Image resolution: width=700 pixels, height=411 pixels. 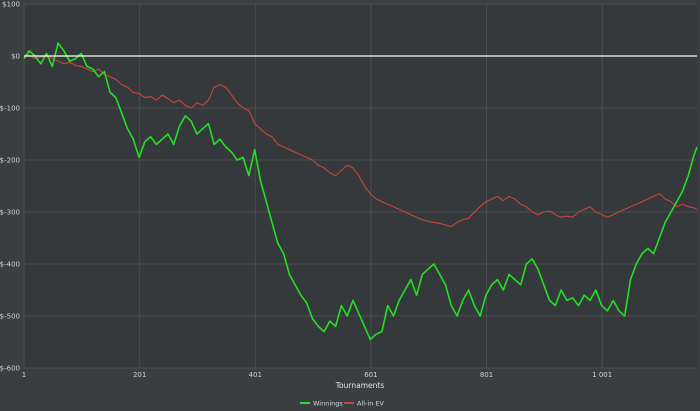 I want to click on legend-label: All-in EV, so click(x=371, y=404).